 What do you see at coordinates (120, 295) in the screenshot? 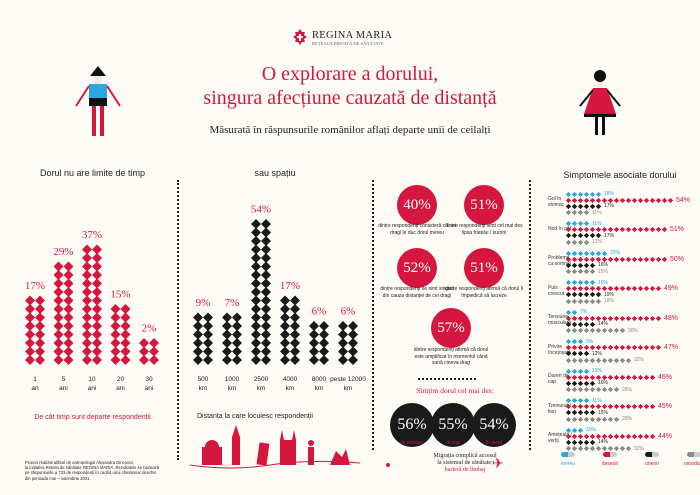
I see `value-label: 15%` at bounding box center [120, 295].